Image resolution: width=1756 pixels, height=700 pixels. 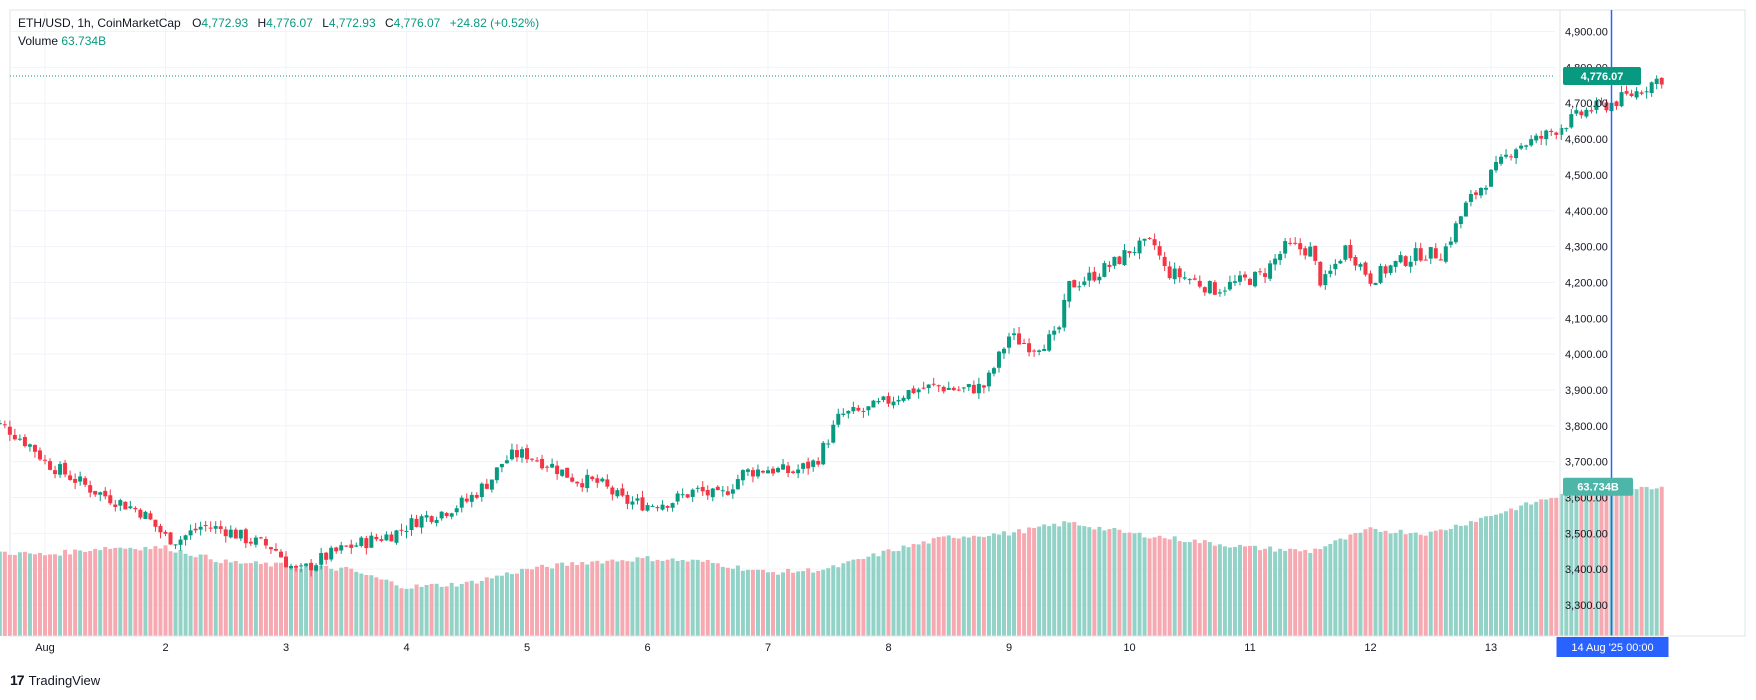 What do you see at coordinates (55, 680) in the screenshot?
I see `tradingview-brand: 17 TradingView` at bounding box center [55, 680].